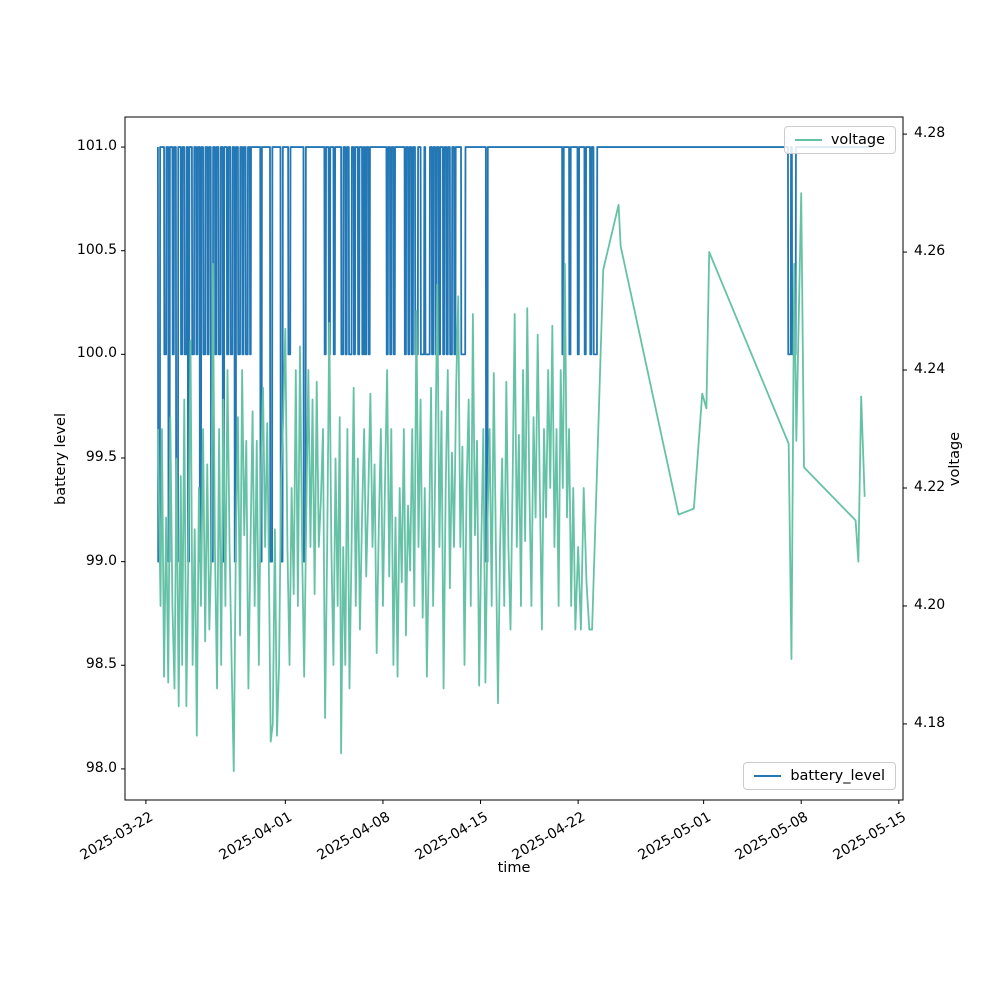 Image resolution: width=1000 pixels, height=1000 pixels. I want to click on y-right-tick-label: 4.24, so click(930, 369).